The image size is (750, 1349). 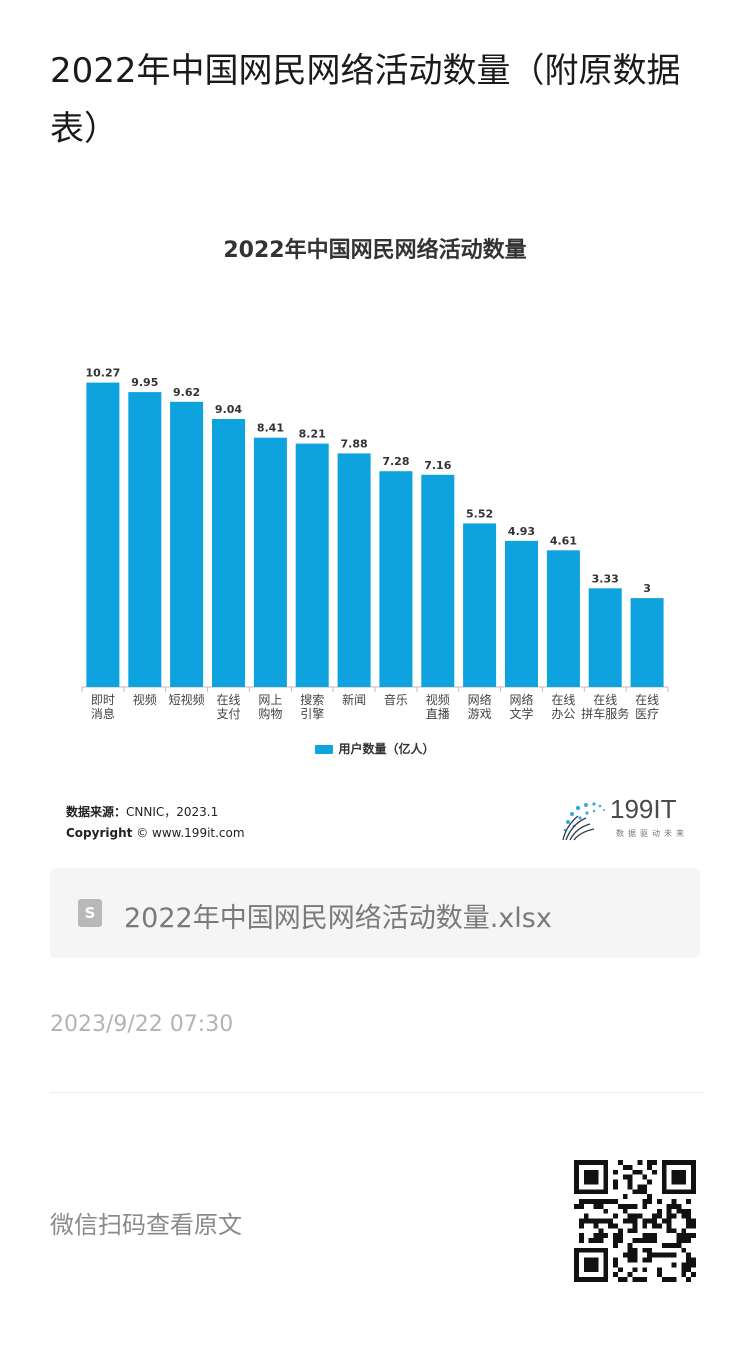 What do you see at coordinates (103, 373) in the screenshot?
I see `bar-value-label: 10.27` at bounding box center [103, 373].